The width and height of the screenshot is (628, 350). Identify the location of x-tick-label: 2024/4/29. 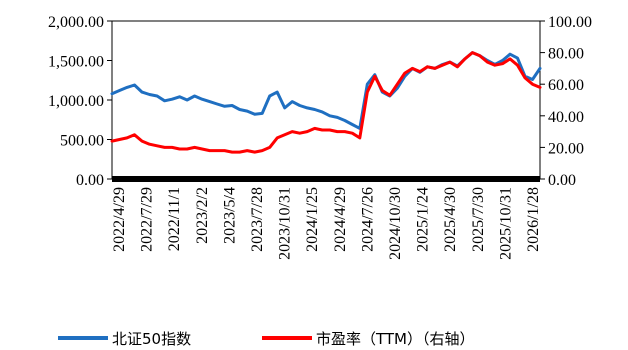
(340, 219).